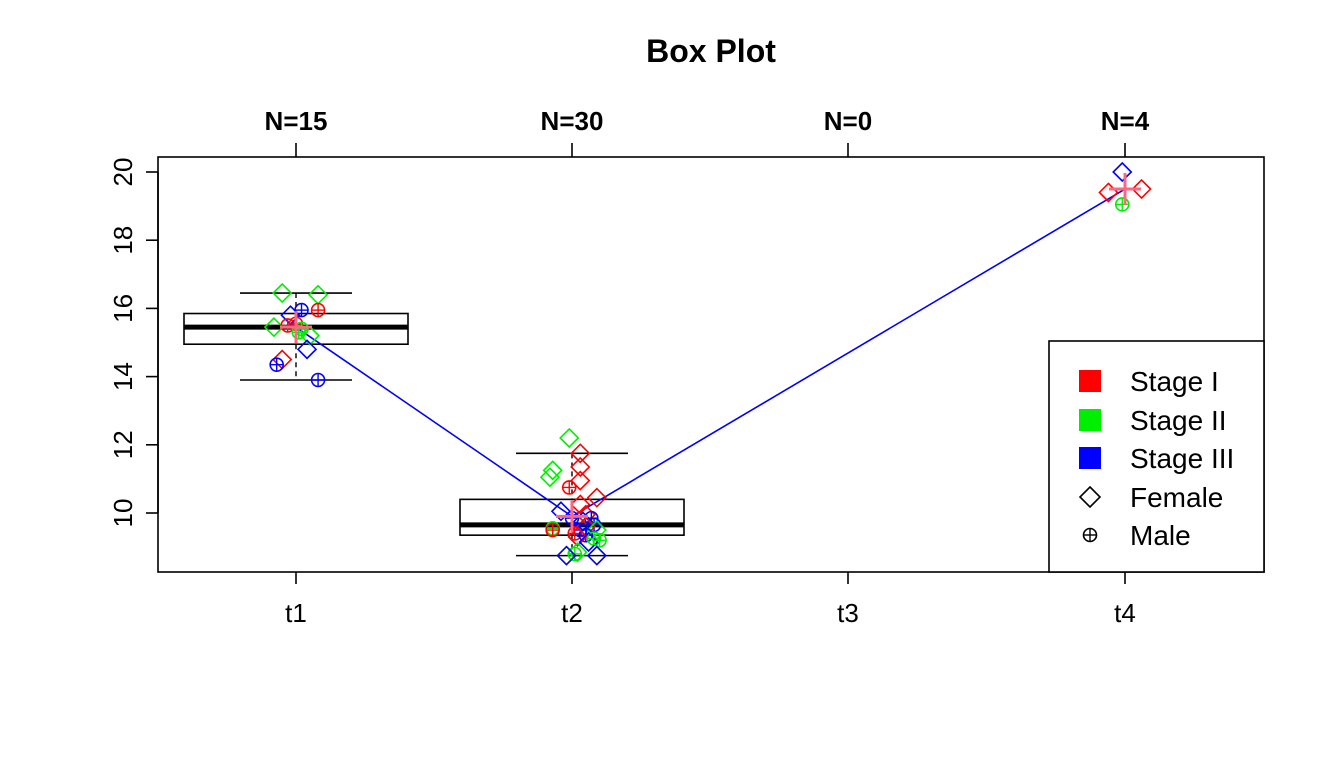 Image resolution: width=1344 pixels, height=768 pixels. I want to click on legend-item: Stage I, so click(1149, 381).